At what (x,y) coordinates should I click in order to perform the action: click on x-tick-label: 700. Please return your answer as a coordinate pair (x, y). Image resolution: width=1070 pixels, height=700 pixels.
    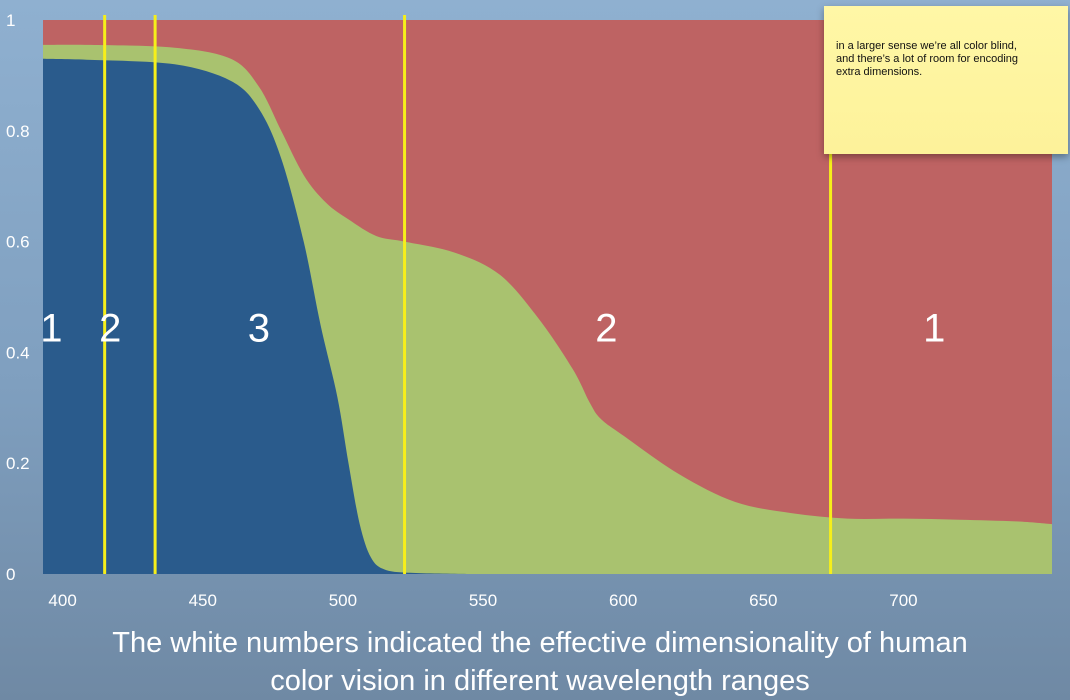
    Looking at the image, I should click on (903, 600).